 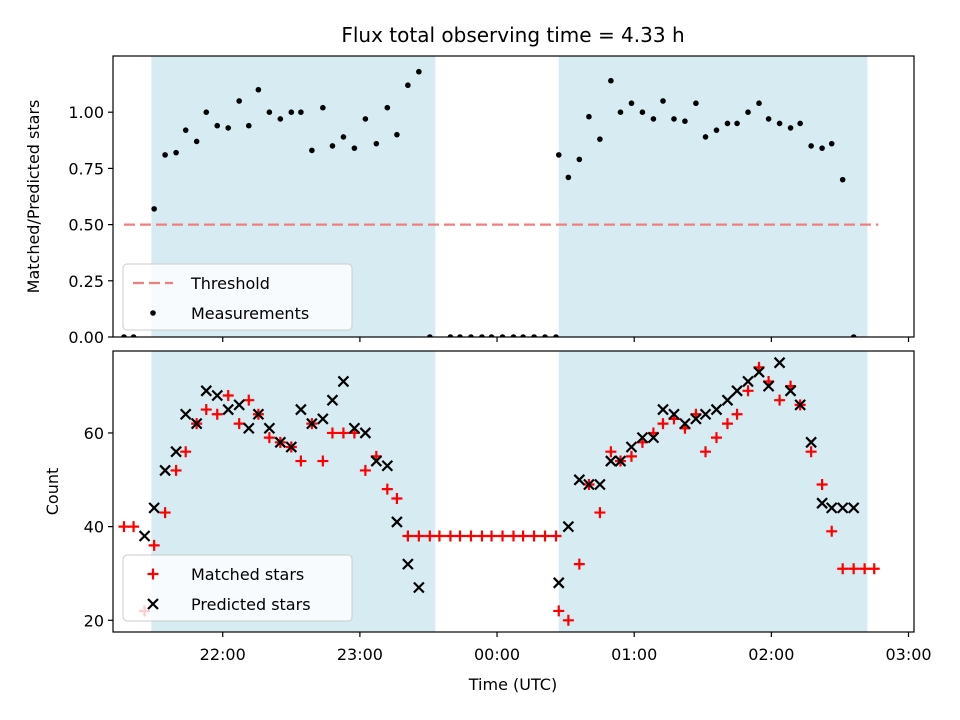 What do you see at coordinates (237, 588) in the screenshot?
I see `bottom-legend-box` at bounding box center [237, 588].